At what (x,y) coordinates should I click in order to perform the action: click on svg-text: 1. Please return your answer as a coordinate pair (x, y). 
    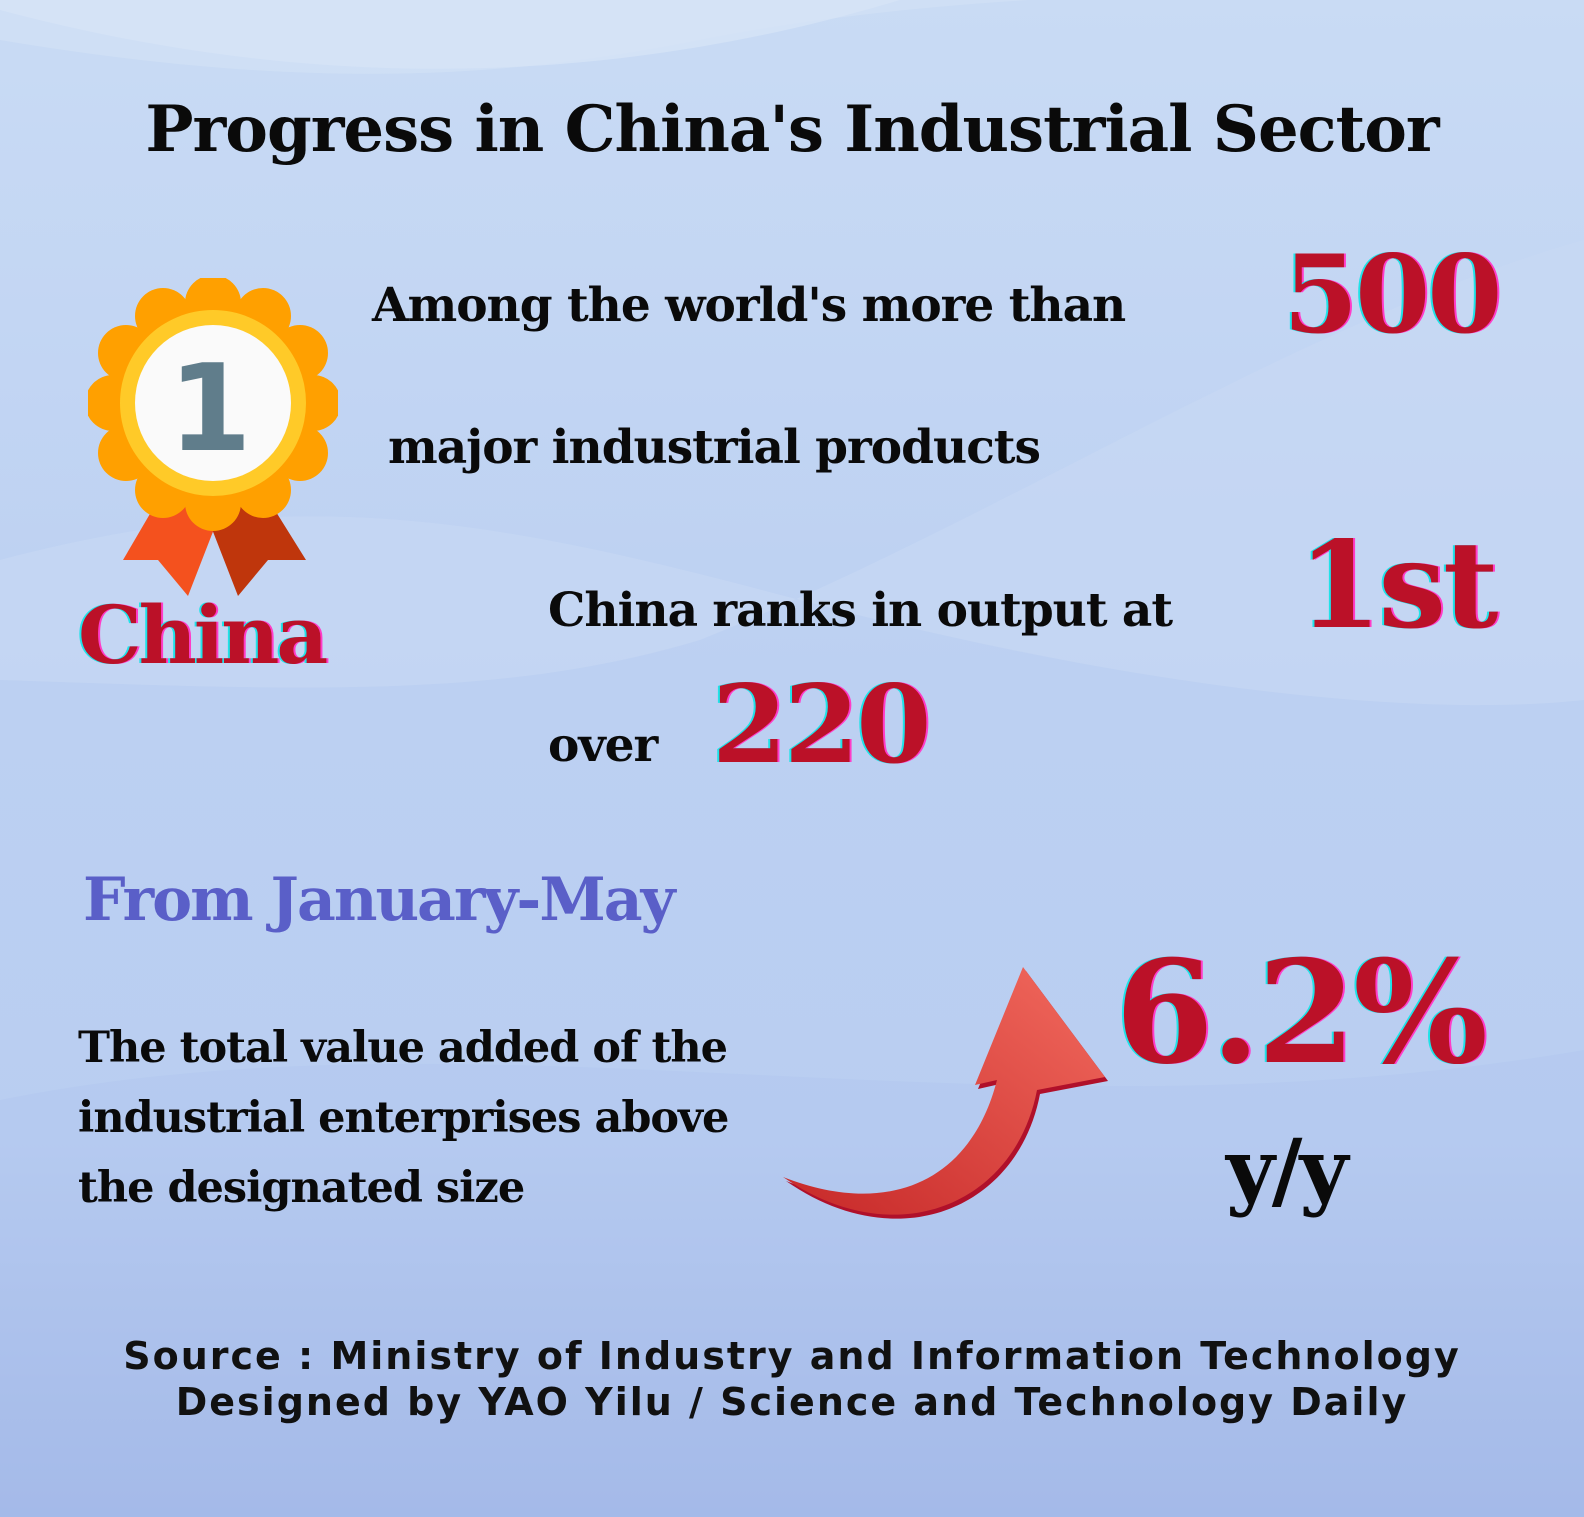
    Looking at the image, I should click on (210, 409).